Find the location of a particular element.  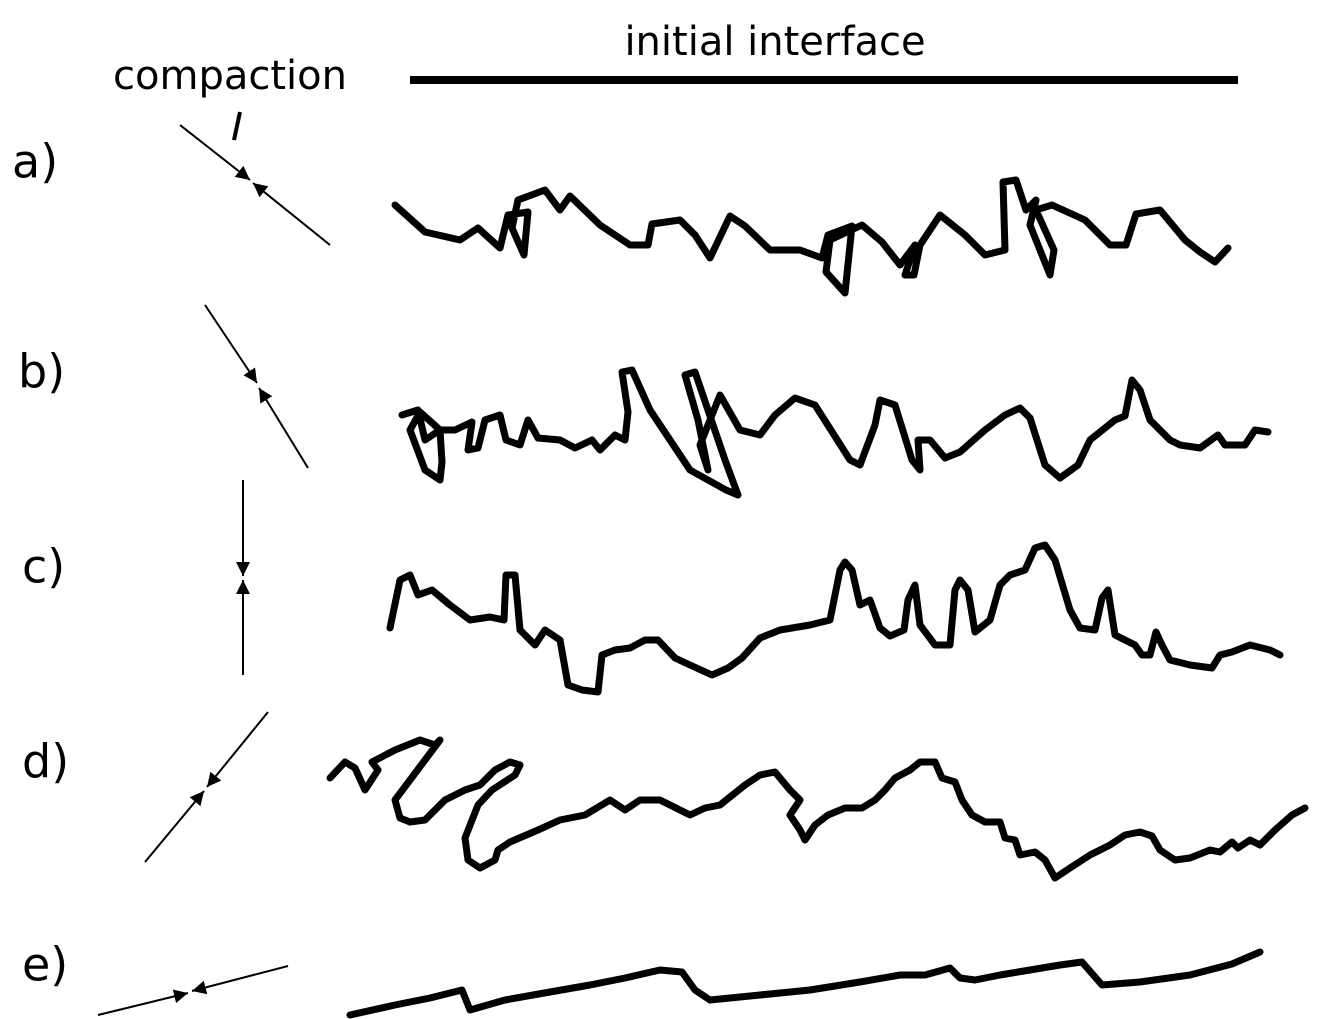

panel-label: a) is located at coordinates (35, 162).